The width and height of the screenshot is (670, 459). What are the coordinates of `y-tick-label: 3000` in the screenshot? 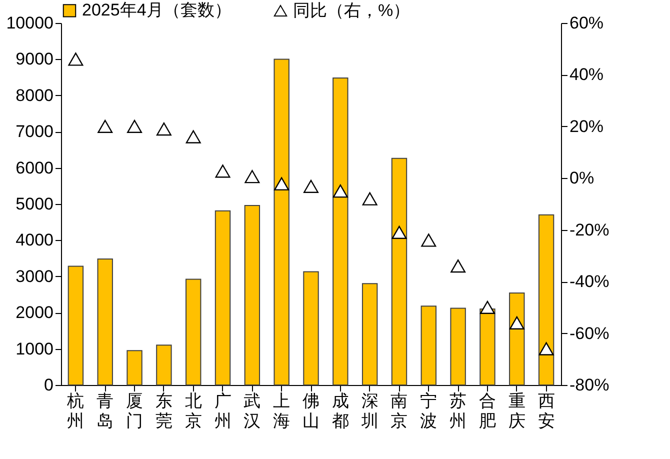 It's located at (35, 276).